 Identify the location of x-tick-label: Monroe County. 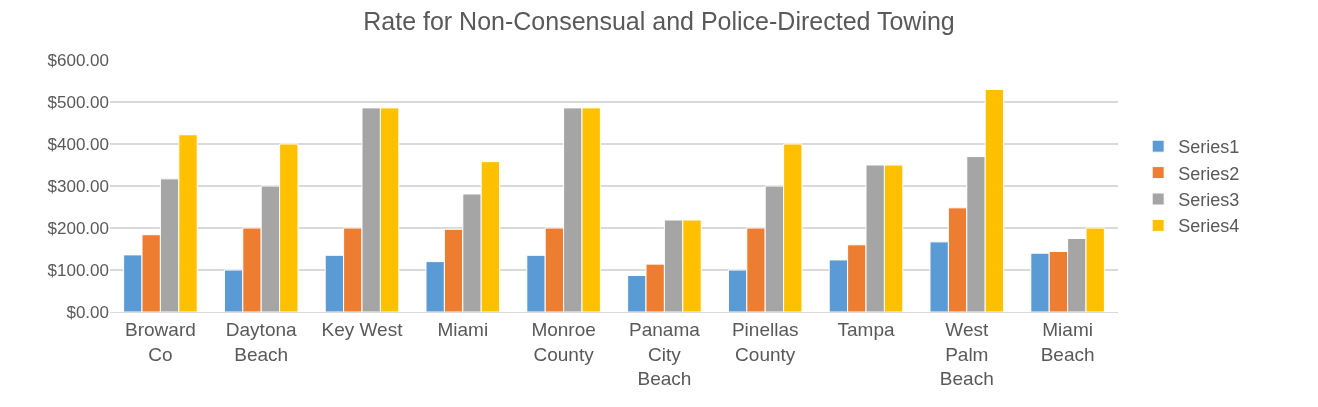
(563, 341).